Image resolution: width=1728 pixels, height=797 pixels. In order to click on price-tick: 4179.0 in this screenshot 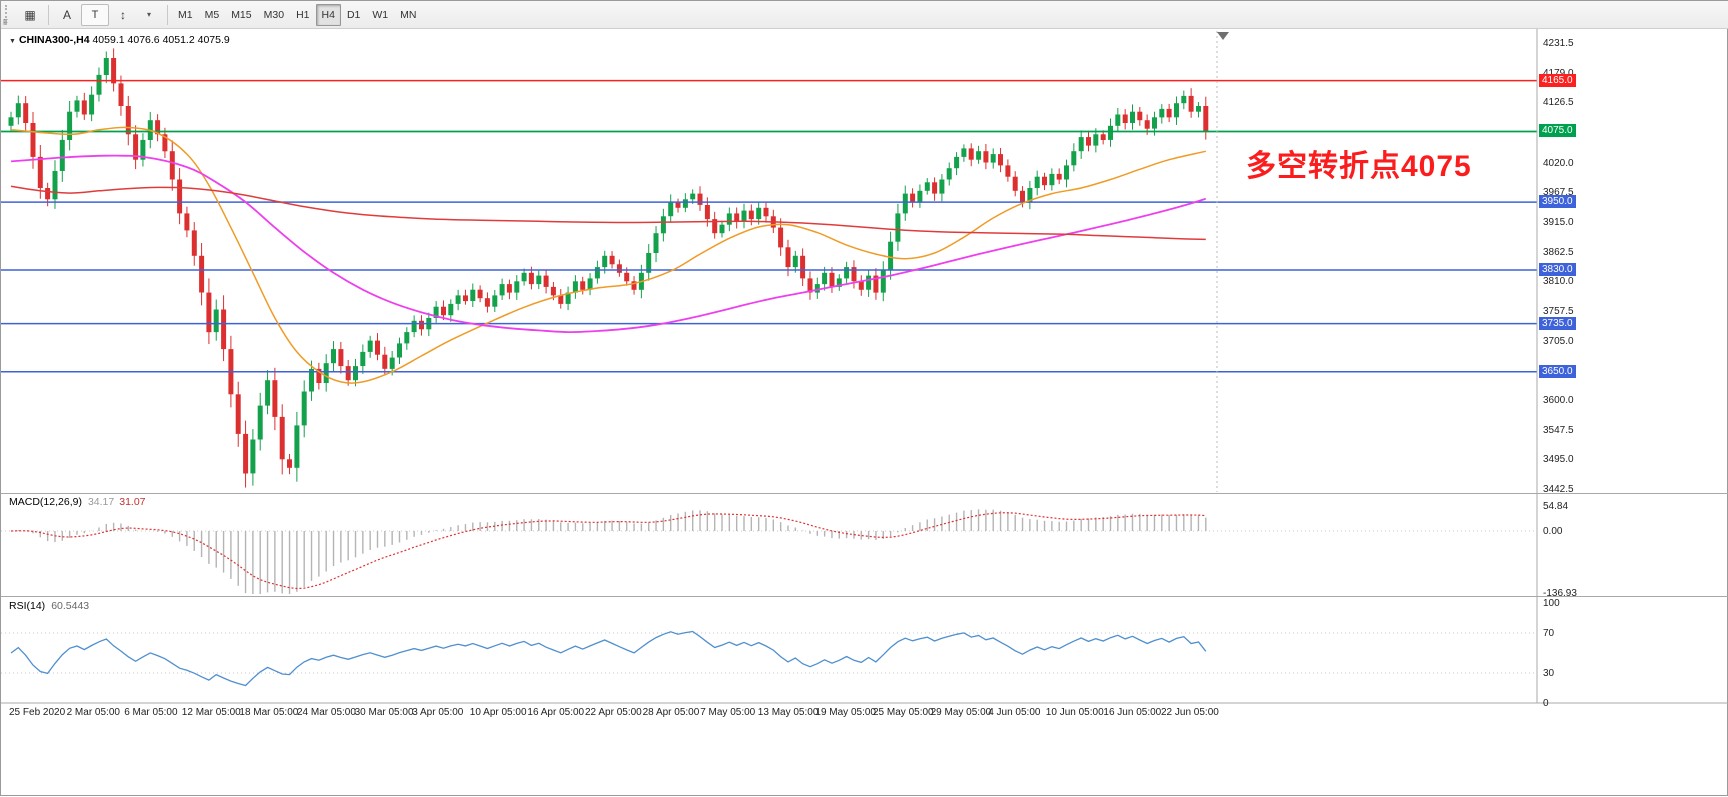, I will do `click(1558, 73)`.